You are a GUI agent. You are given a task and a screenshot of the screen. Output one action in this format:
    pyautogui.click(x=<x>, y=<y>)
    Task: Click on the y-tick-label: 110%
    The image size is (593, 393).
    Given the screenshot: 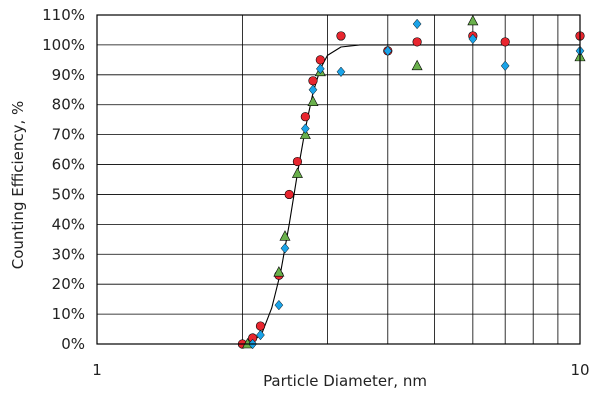 What is the action you would take?
    pyautogui.click(x=63, y=15)
    